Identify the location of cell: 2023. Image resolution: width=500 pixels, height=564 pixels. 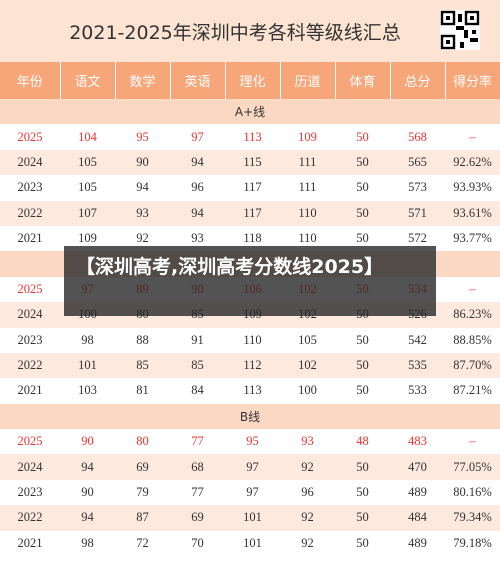
(30, 340).